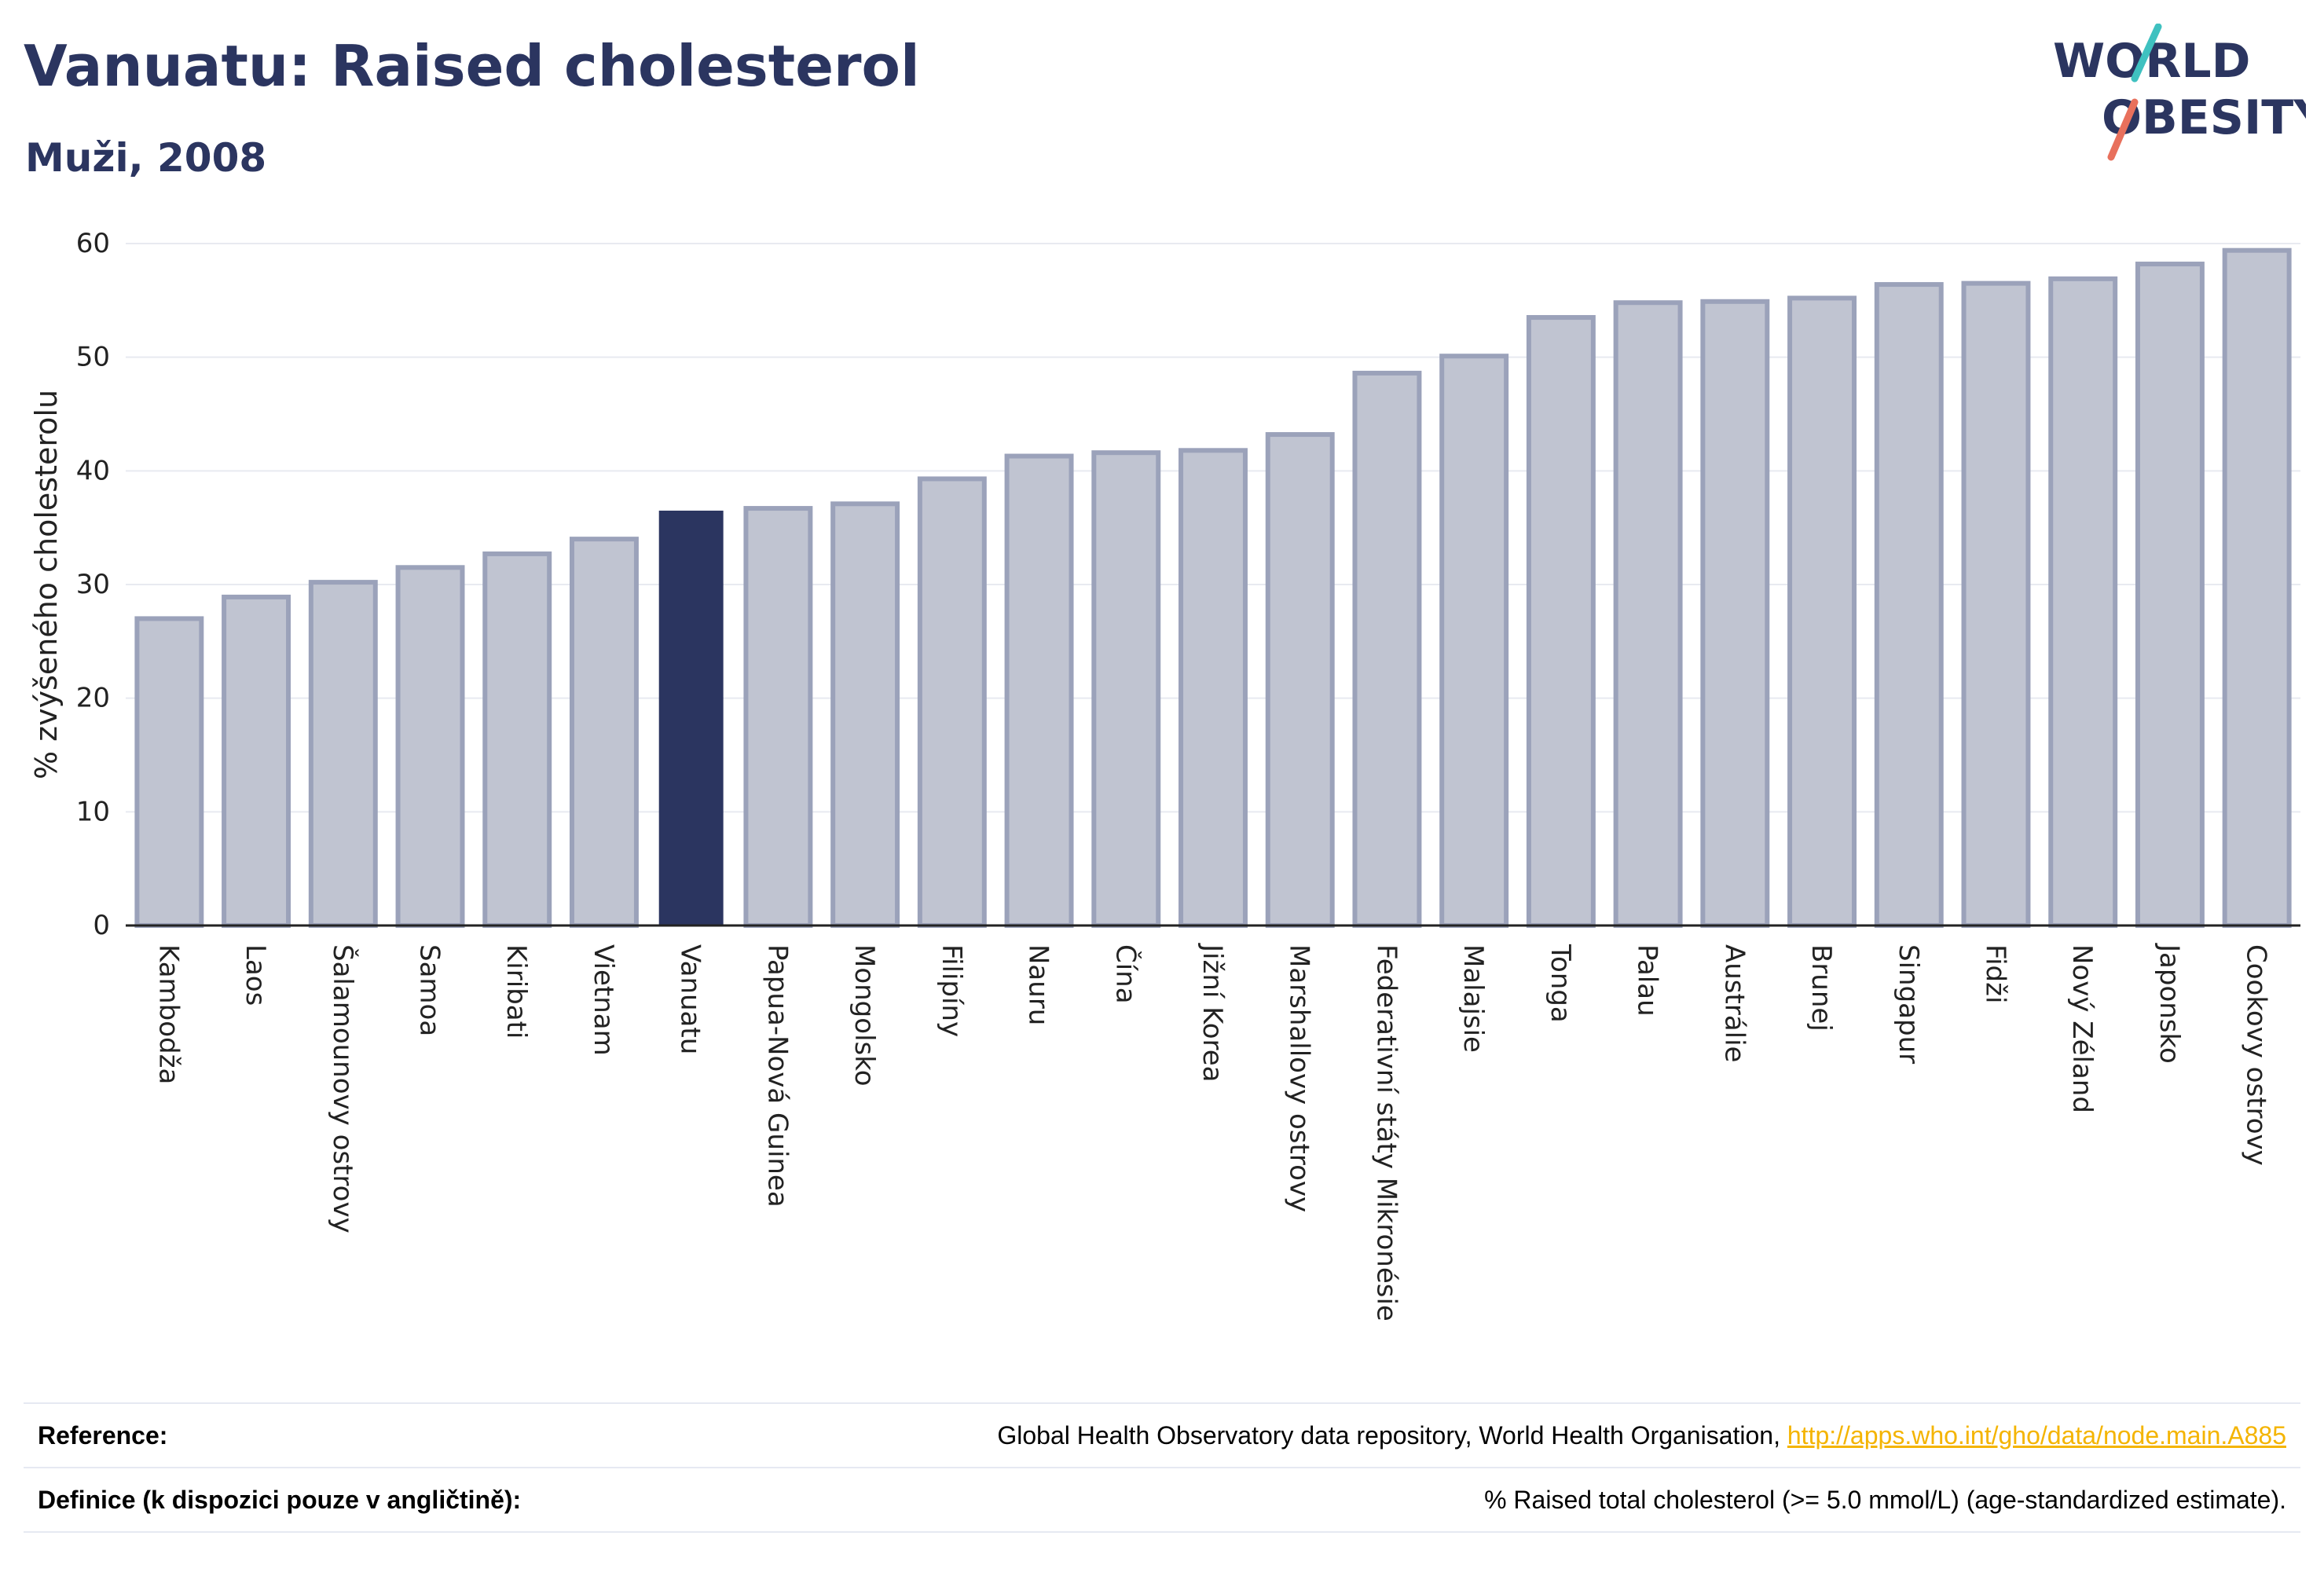  What do you see at coordinates (93, 243) in the screenshot?
I see `y-tick-label: 60` at bounding box center [93, 243].